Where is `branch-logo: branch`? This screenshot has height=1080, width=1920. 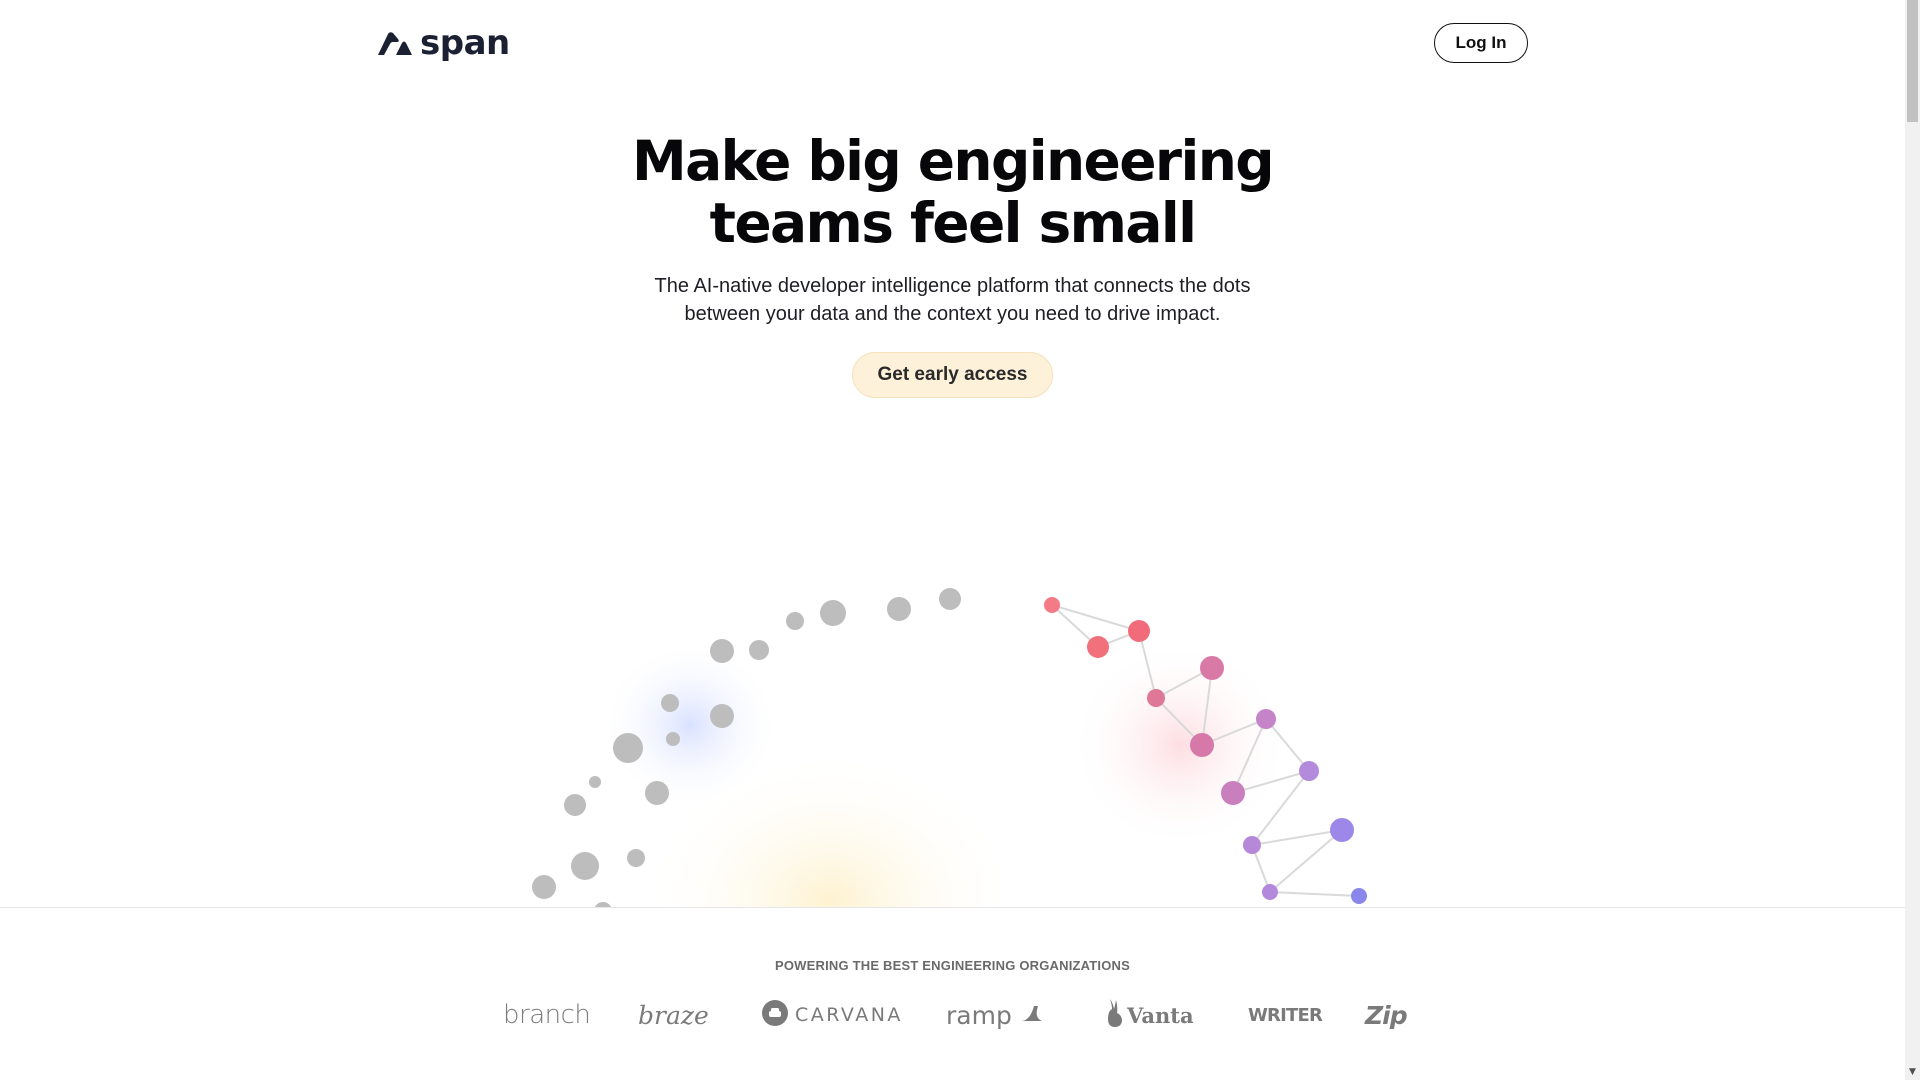 branch-logo: branch is located at coordinates (547, 1015).